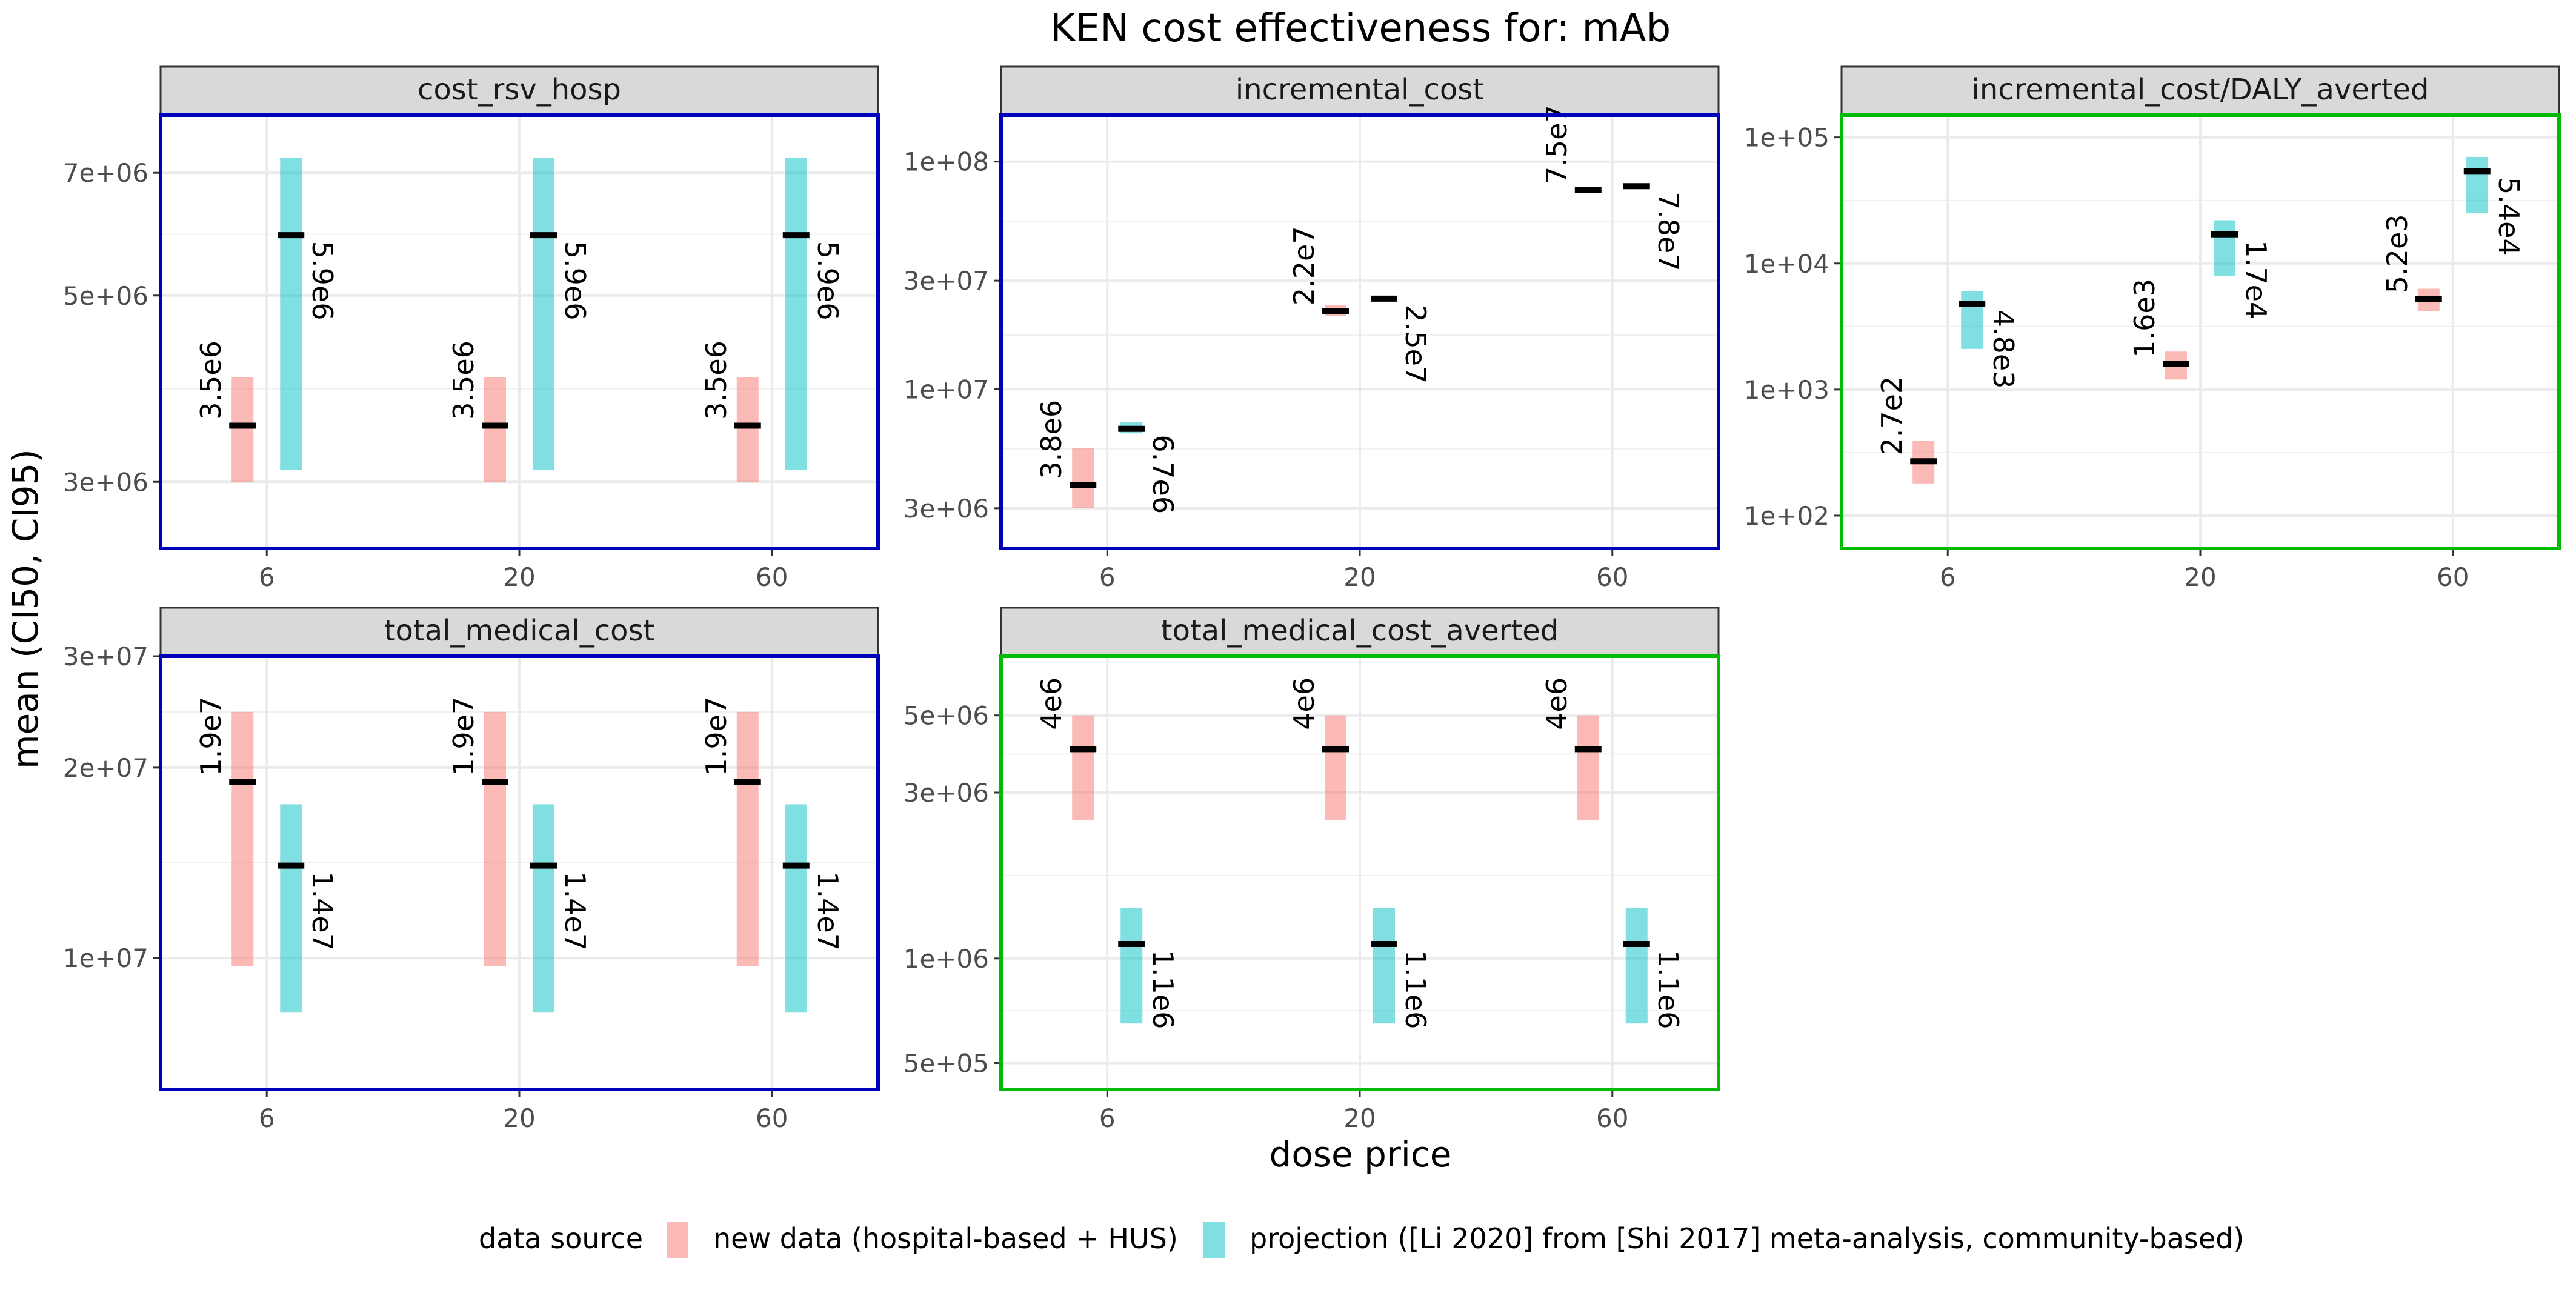 The width and height of the screenshot is (2576, 1290). Describe the element at coordinates (1361, 1154) in the screenshot. I see `x-axis-label: dose price` at that location.